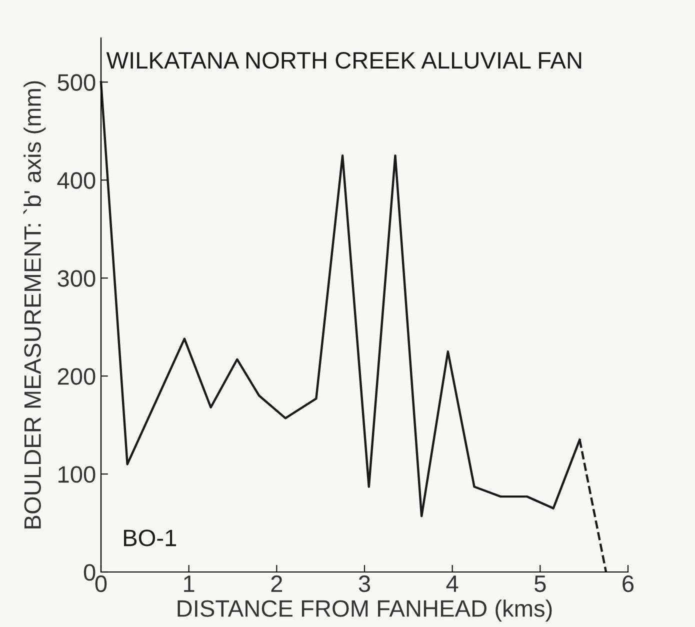 The width and height of the screenshot is (695, 627). What do you see at coordinates (540, 584) in the screenshot?
I see `x-tick-label: 5` at bounding box center [540, 584].